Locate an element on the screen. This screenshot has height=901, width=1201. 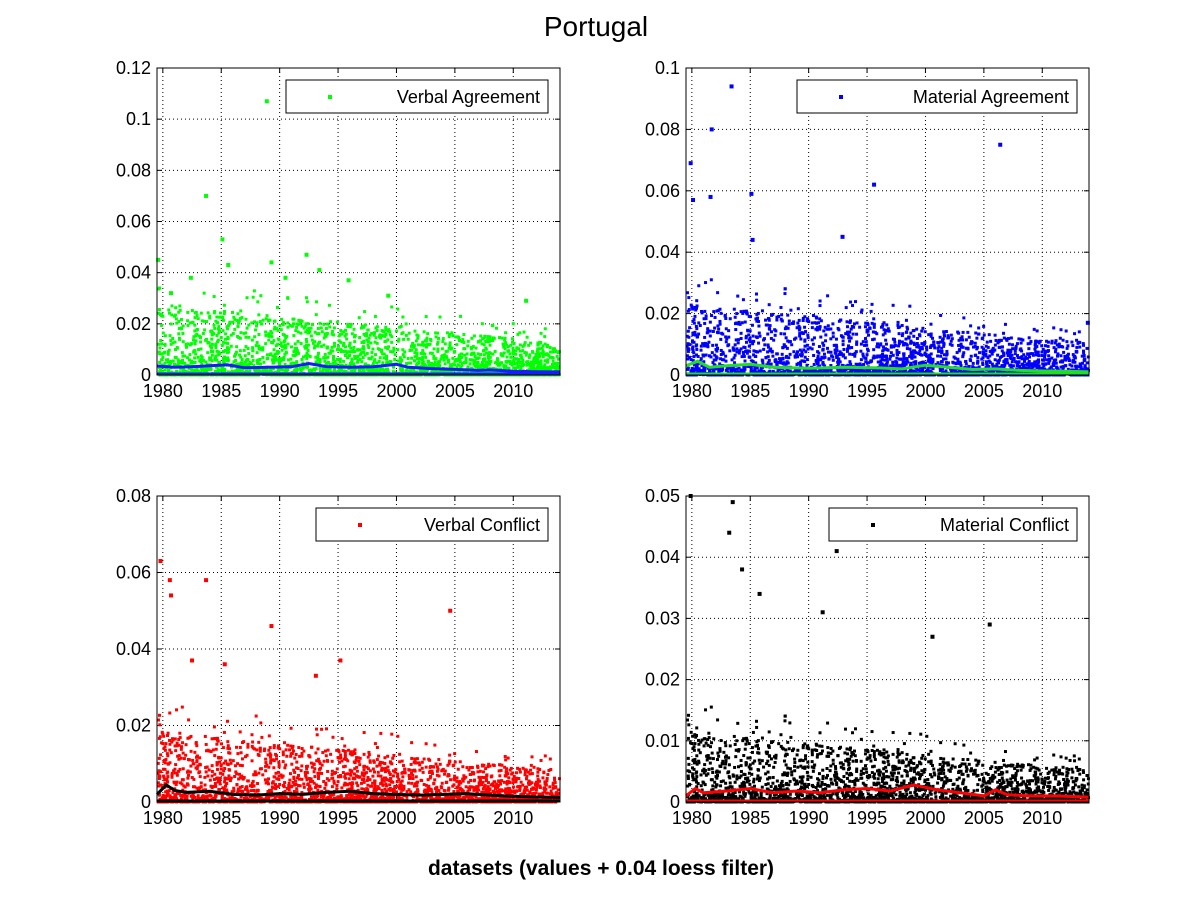
y-tick-label: 0 is located at coordinates (146, 375).